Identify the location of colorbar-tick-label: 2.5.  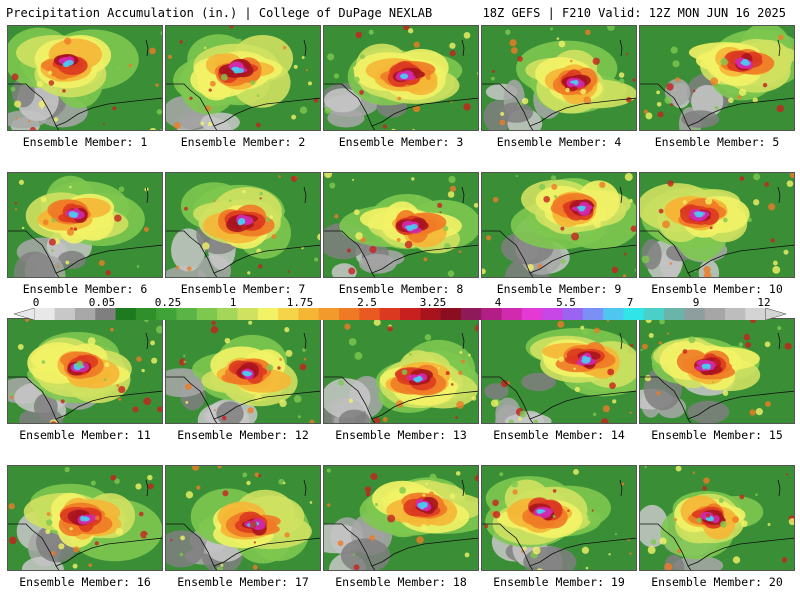
(367, 302).